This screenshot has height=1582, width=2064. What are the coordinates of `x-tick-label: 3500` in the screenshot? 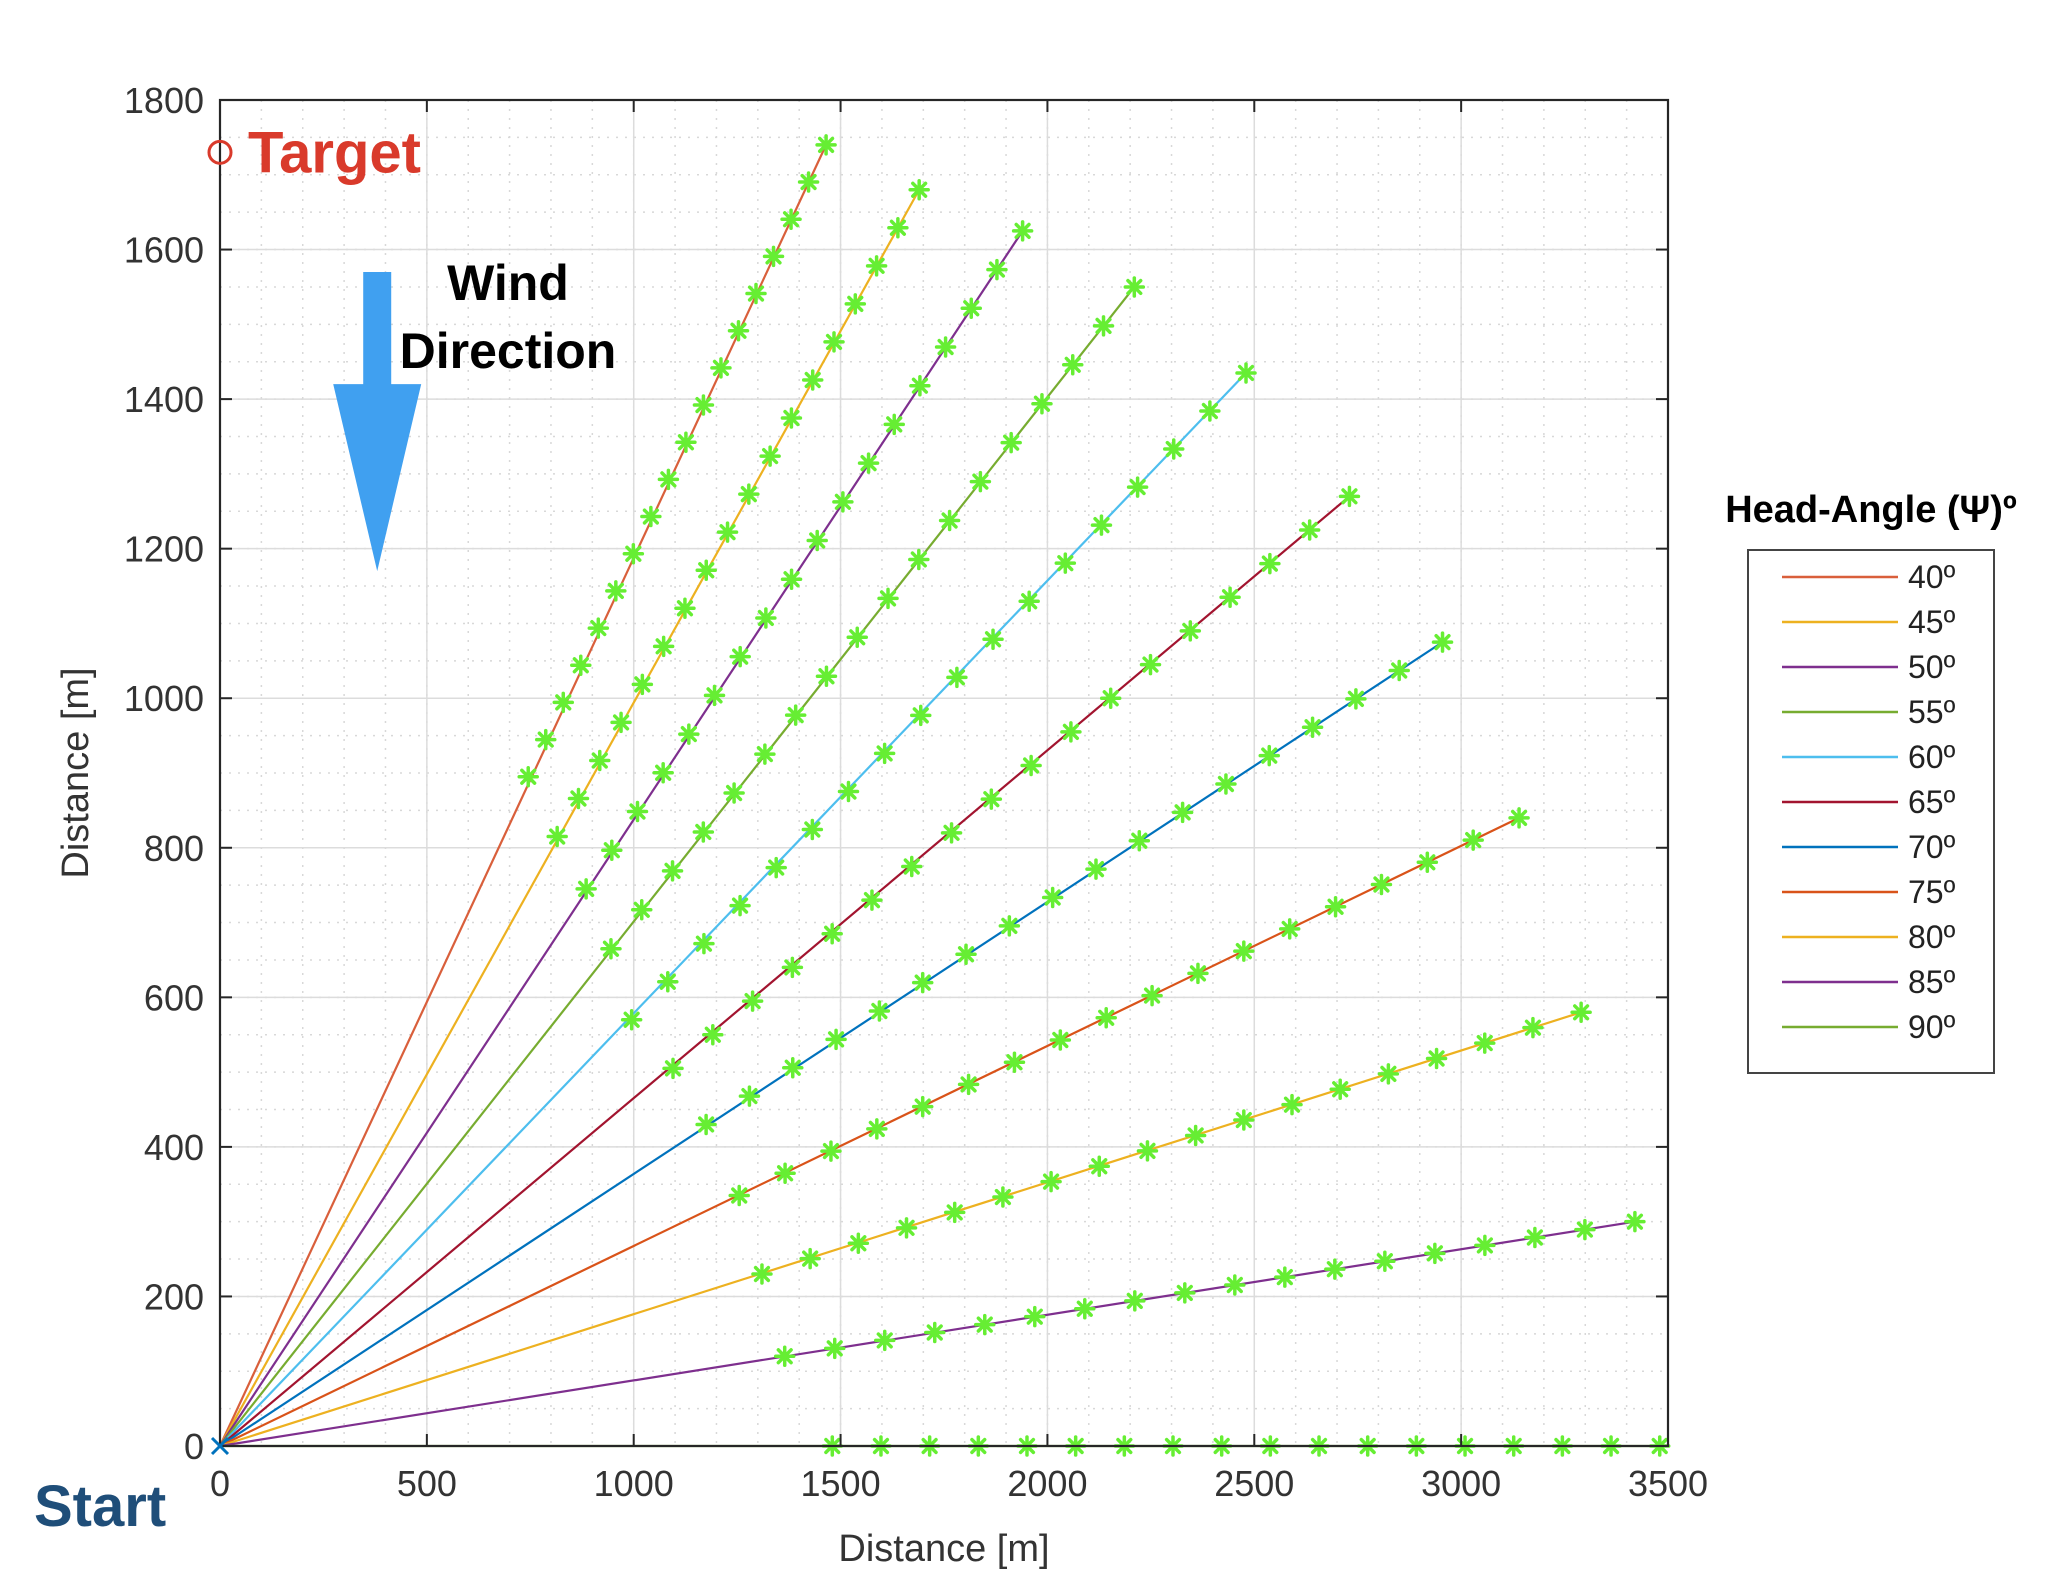 It's located at (1668, 1483).